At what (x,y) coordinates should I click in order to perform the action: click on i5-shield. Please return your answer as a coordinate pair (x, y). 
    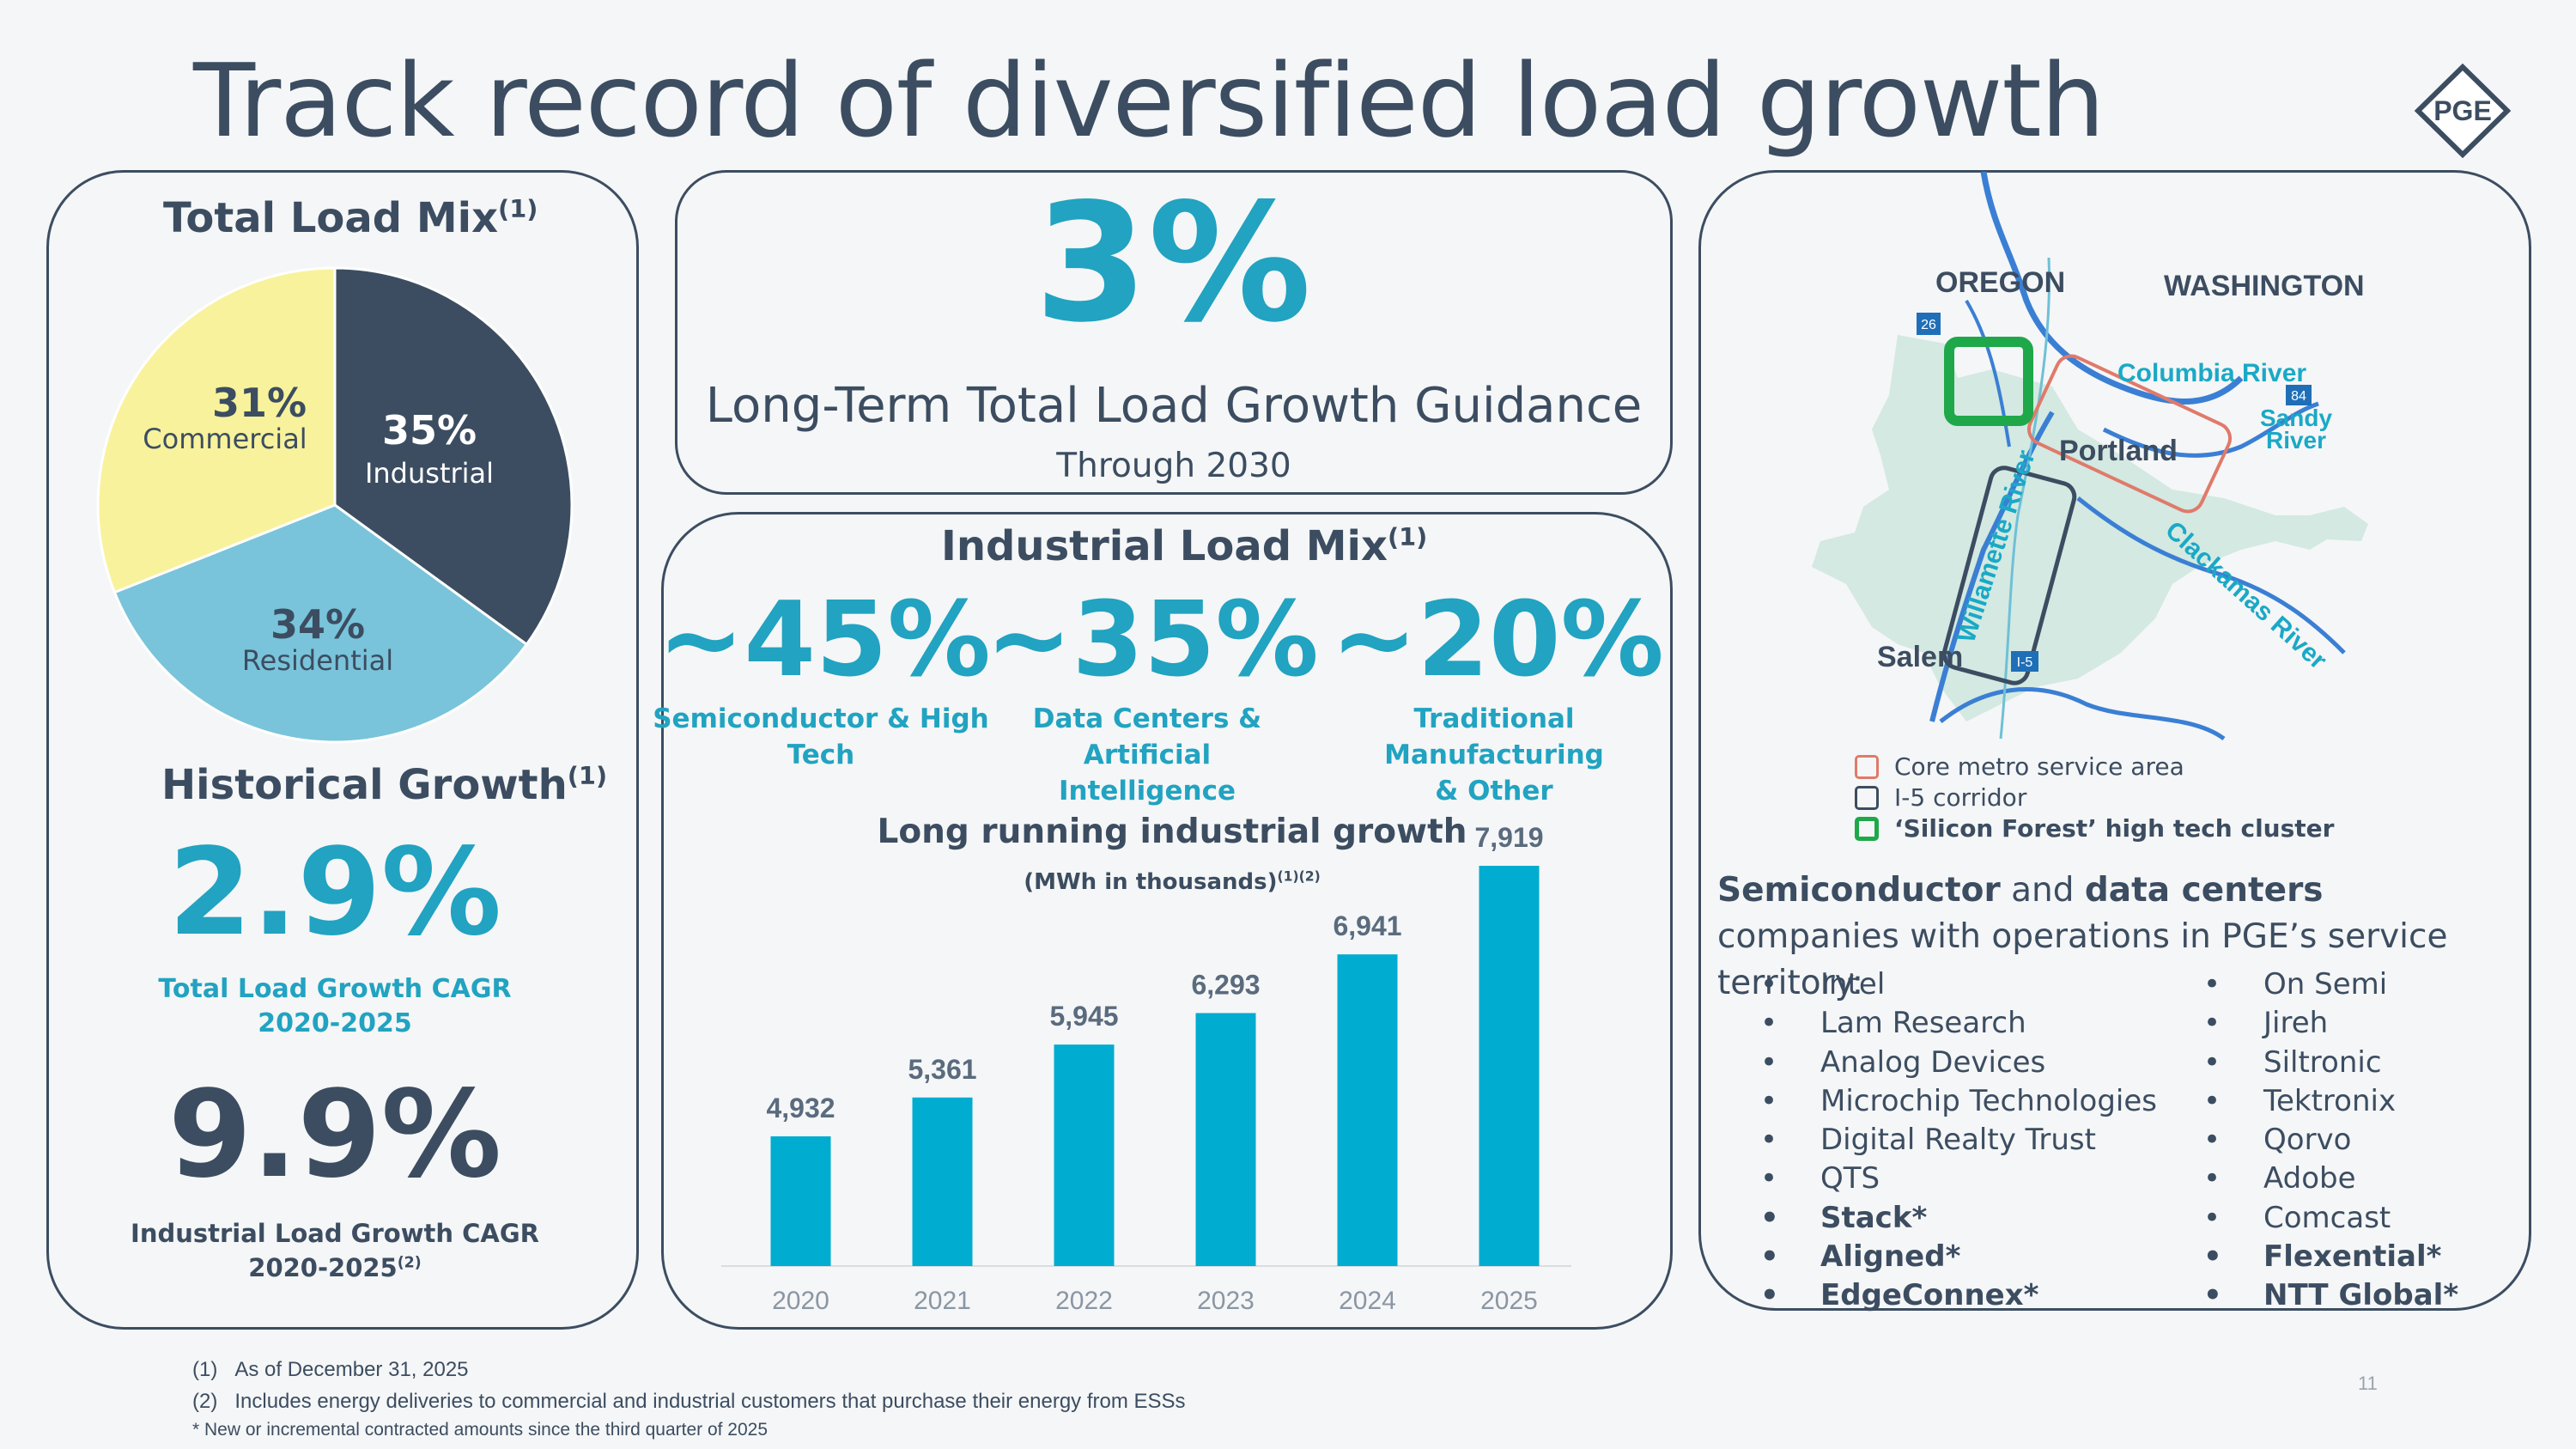
    Looking at the image, I should click on (2025, 661).